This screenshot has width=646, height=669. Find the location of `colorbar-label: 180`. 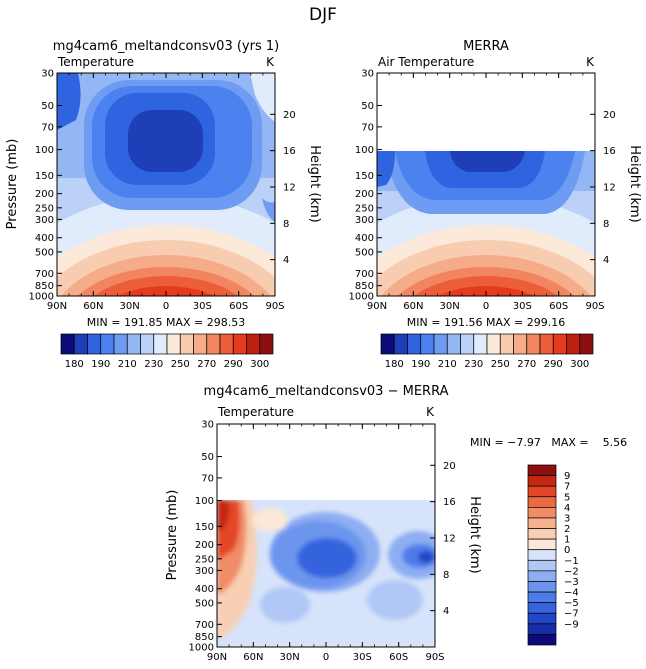

colorbar-label: 180 is located at coordinates (394, 364).